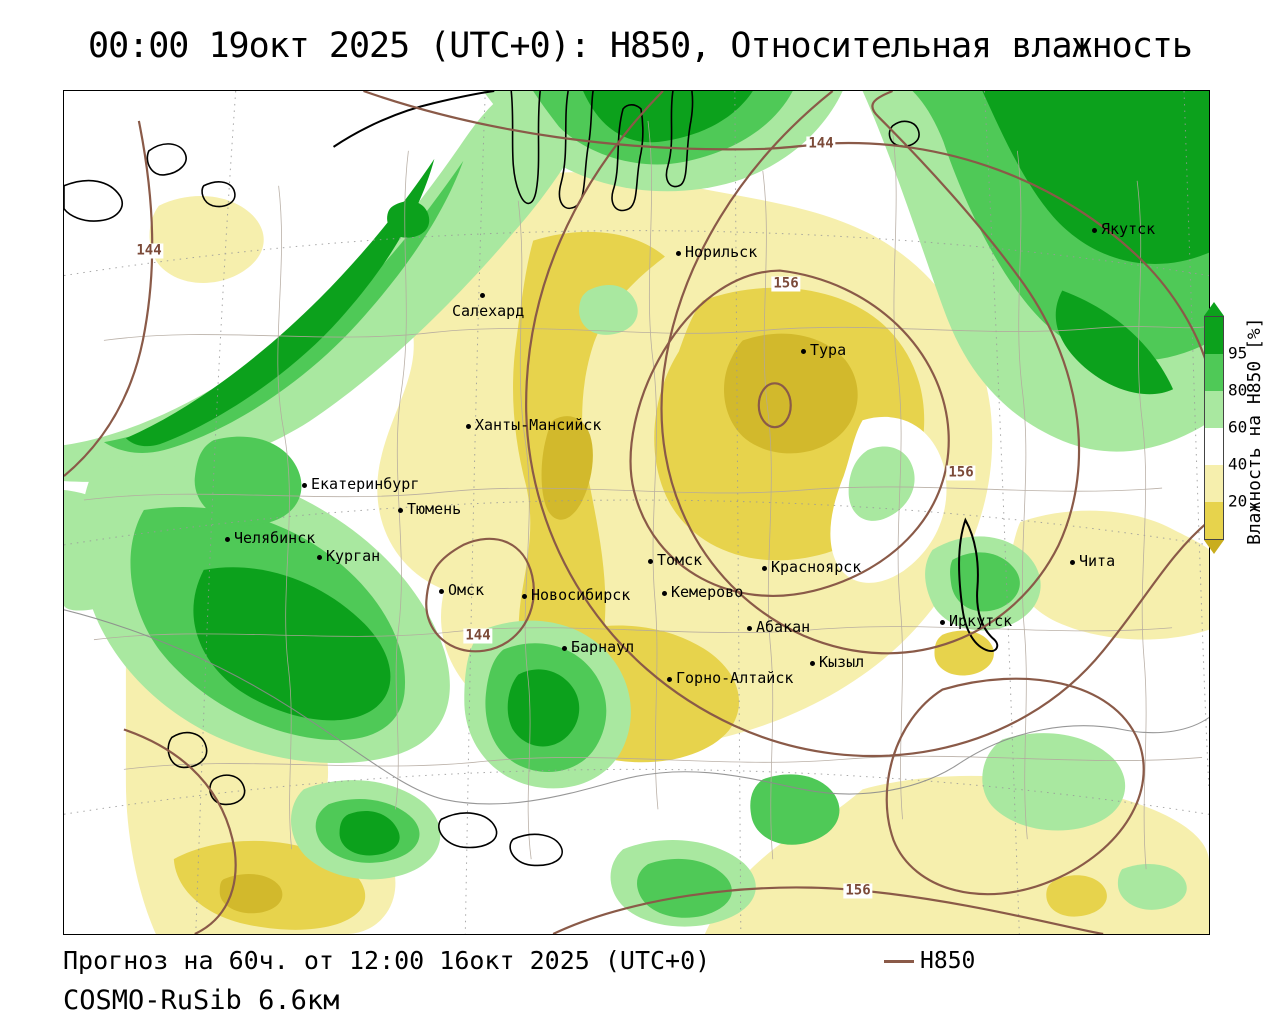 The image size is (1280, 1024). What do you see at coordinates (828, 350) in the screenshot?
I see `city-label: Тура` at bounding box center [828, 350].